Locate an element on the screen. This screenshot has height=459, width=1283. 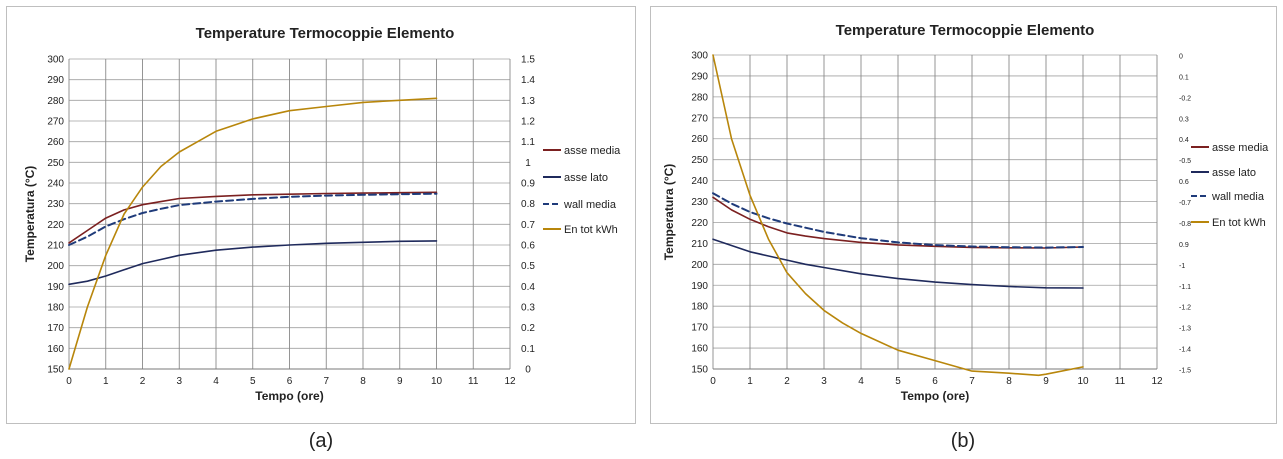
x-tick-label: 11 is located at coordinates (473, 381).